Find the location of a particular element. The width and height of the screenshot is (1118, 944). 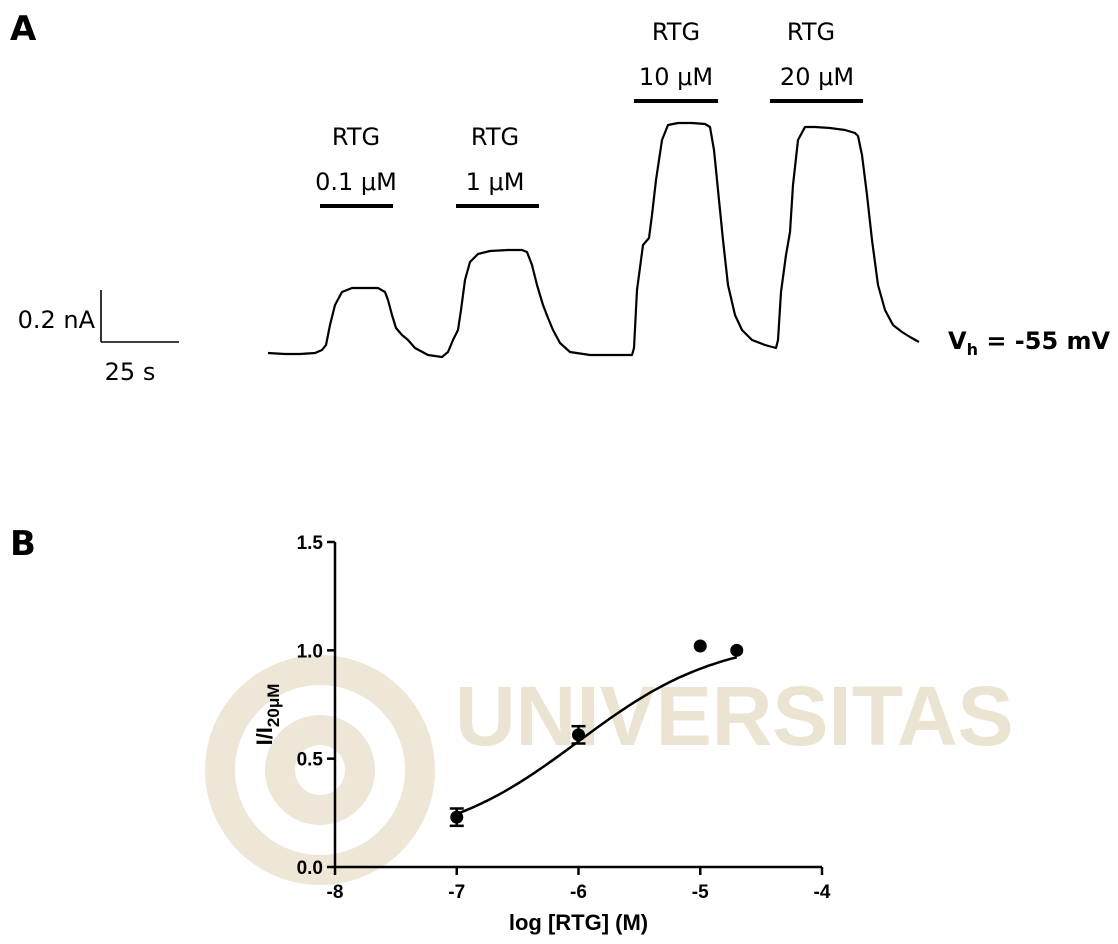

holding-potential-label: Vh = -55 mV is located at coordinates (1029, 343).